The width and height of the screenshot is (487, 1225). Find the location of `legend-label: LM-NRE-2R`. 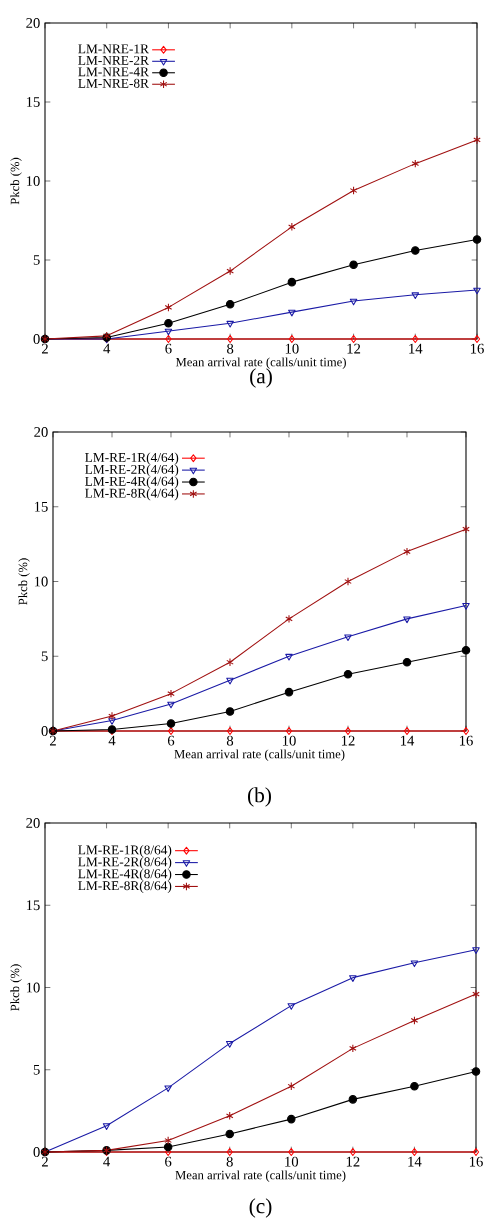

legend-label: LM-NRE-2R is located at coordinates (113, 60).